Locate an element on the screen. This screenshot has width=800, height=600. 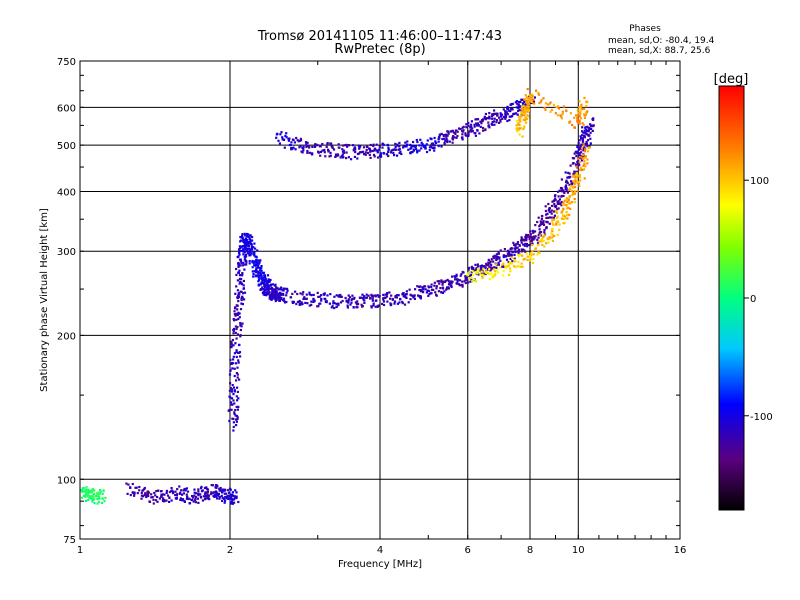
x-tick-label: 2 is located at coordinates (230, 550).